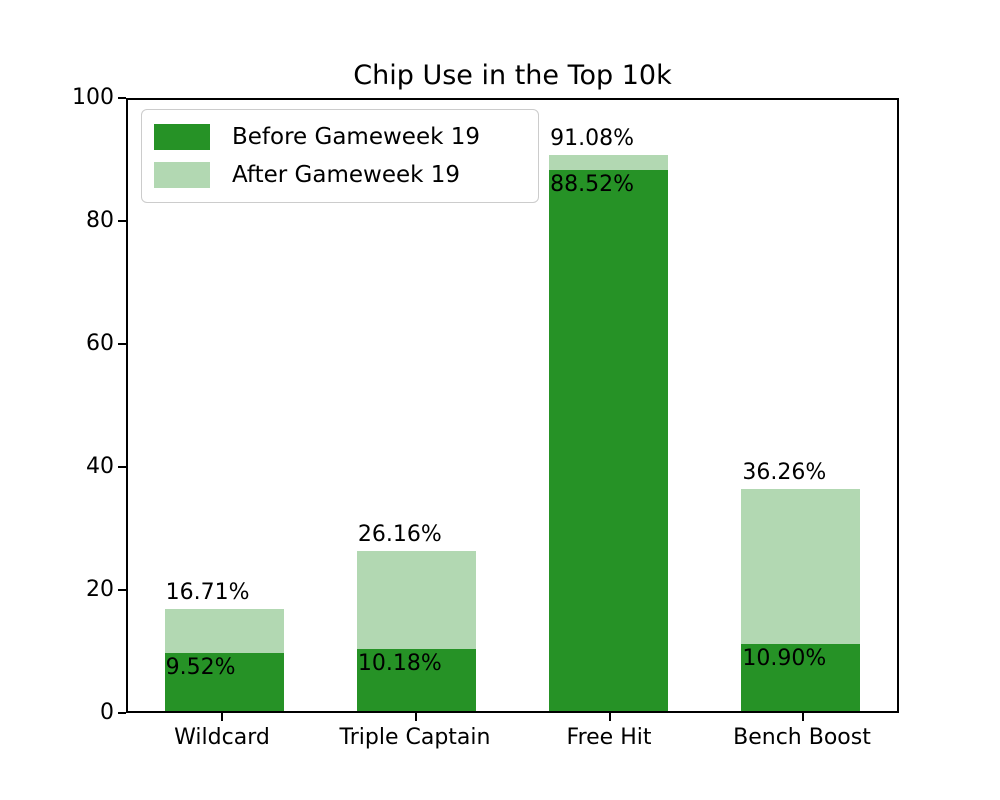  I want to click on legend-row-after: After Gameweek 19, so click(340, 175).